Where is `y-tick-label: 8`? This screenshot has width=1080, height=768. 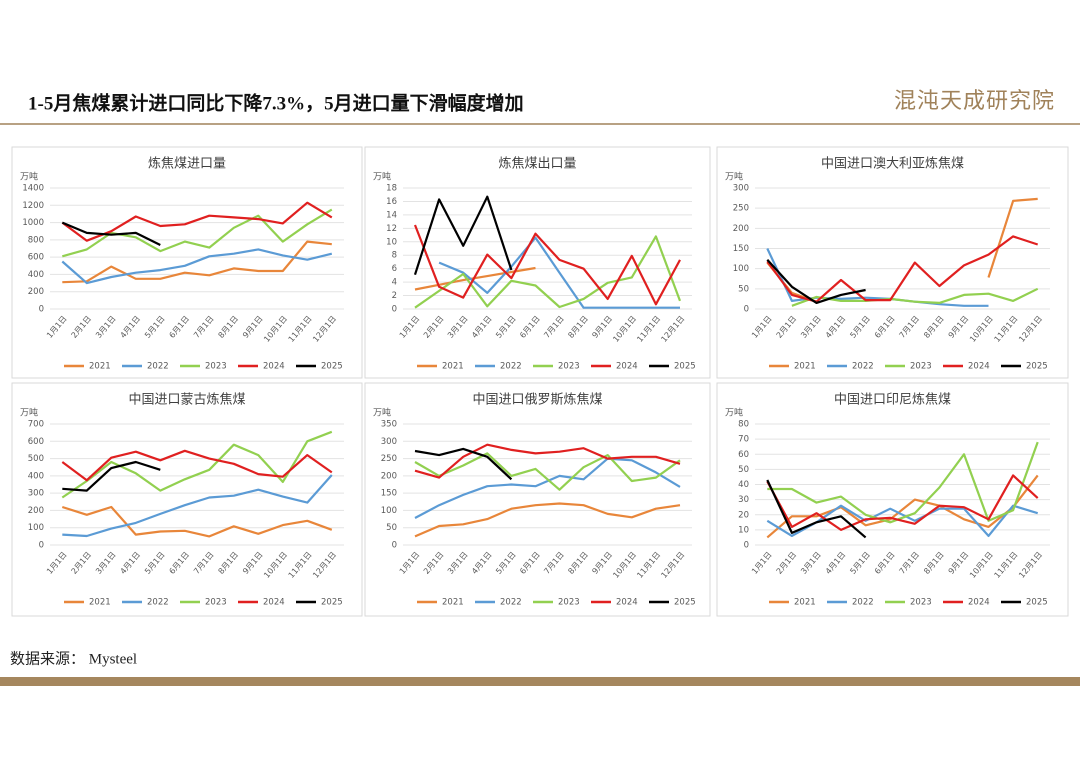
y-tick-label: 8 is located at coordinates (394, 256).